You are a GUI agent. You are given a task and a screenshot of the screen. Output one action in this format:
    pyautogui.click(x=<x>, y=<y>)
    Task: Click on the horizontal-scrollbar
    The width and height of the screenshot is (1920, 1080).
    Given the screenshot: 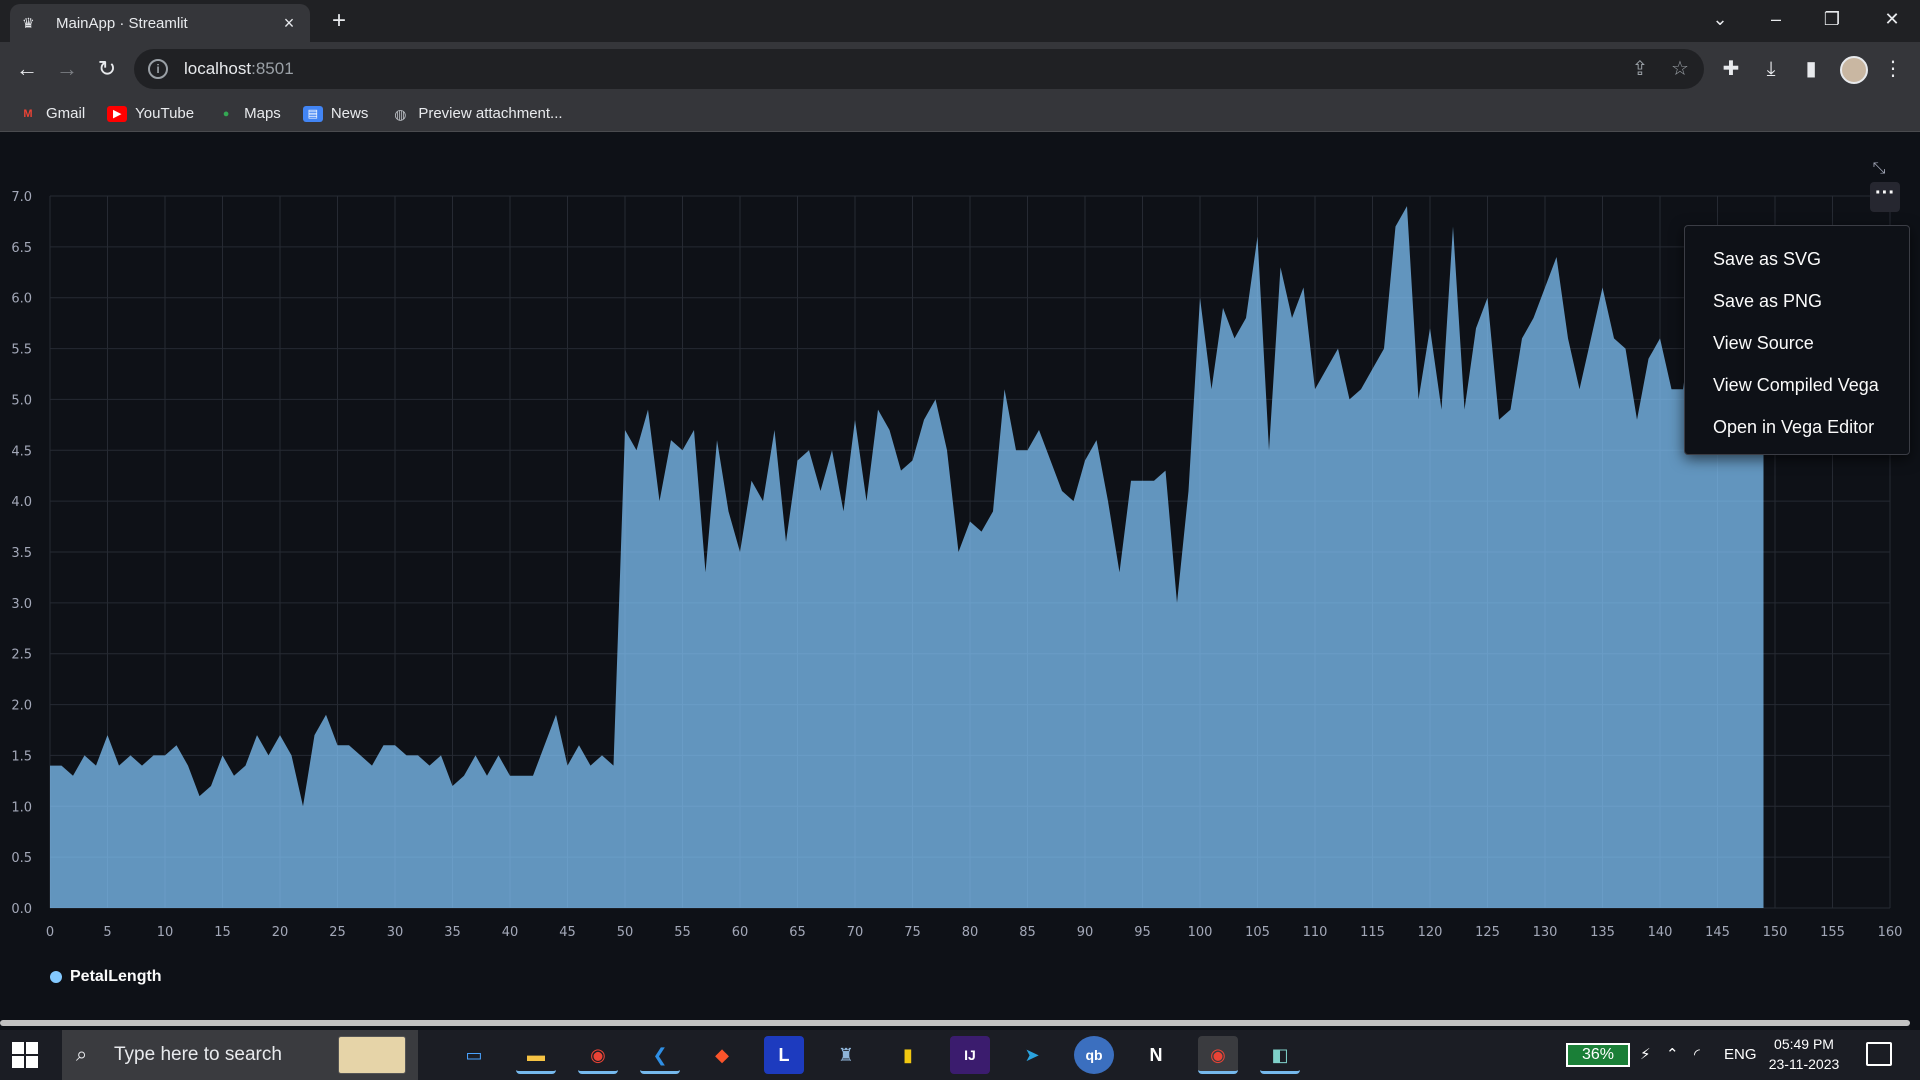 What is the action you would take?
    pyautogui.click(x=955, y=1023)
    